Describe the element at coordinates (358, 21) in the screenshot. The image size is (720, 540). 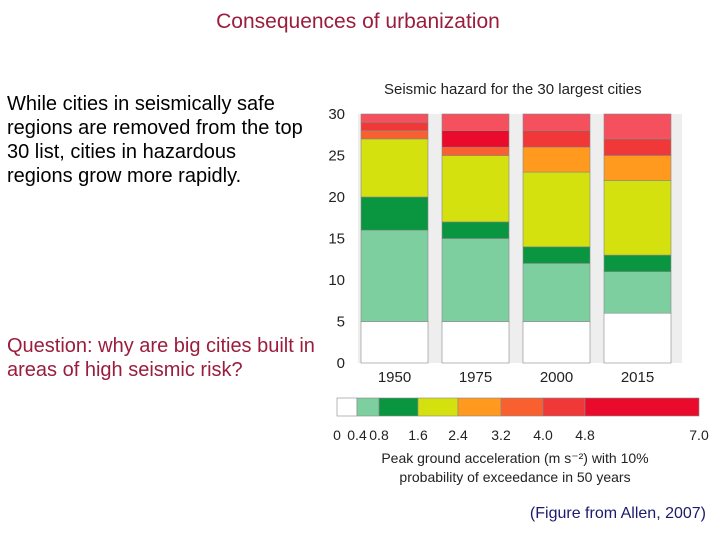
I see `slide-title: Consequences of urbanization` at that location.